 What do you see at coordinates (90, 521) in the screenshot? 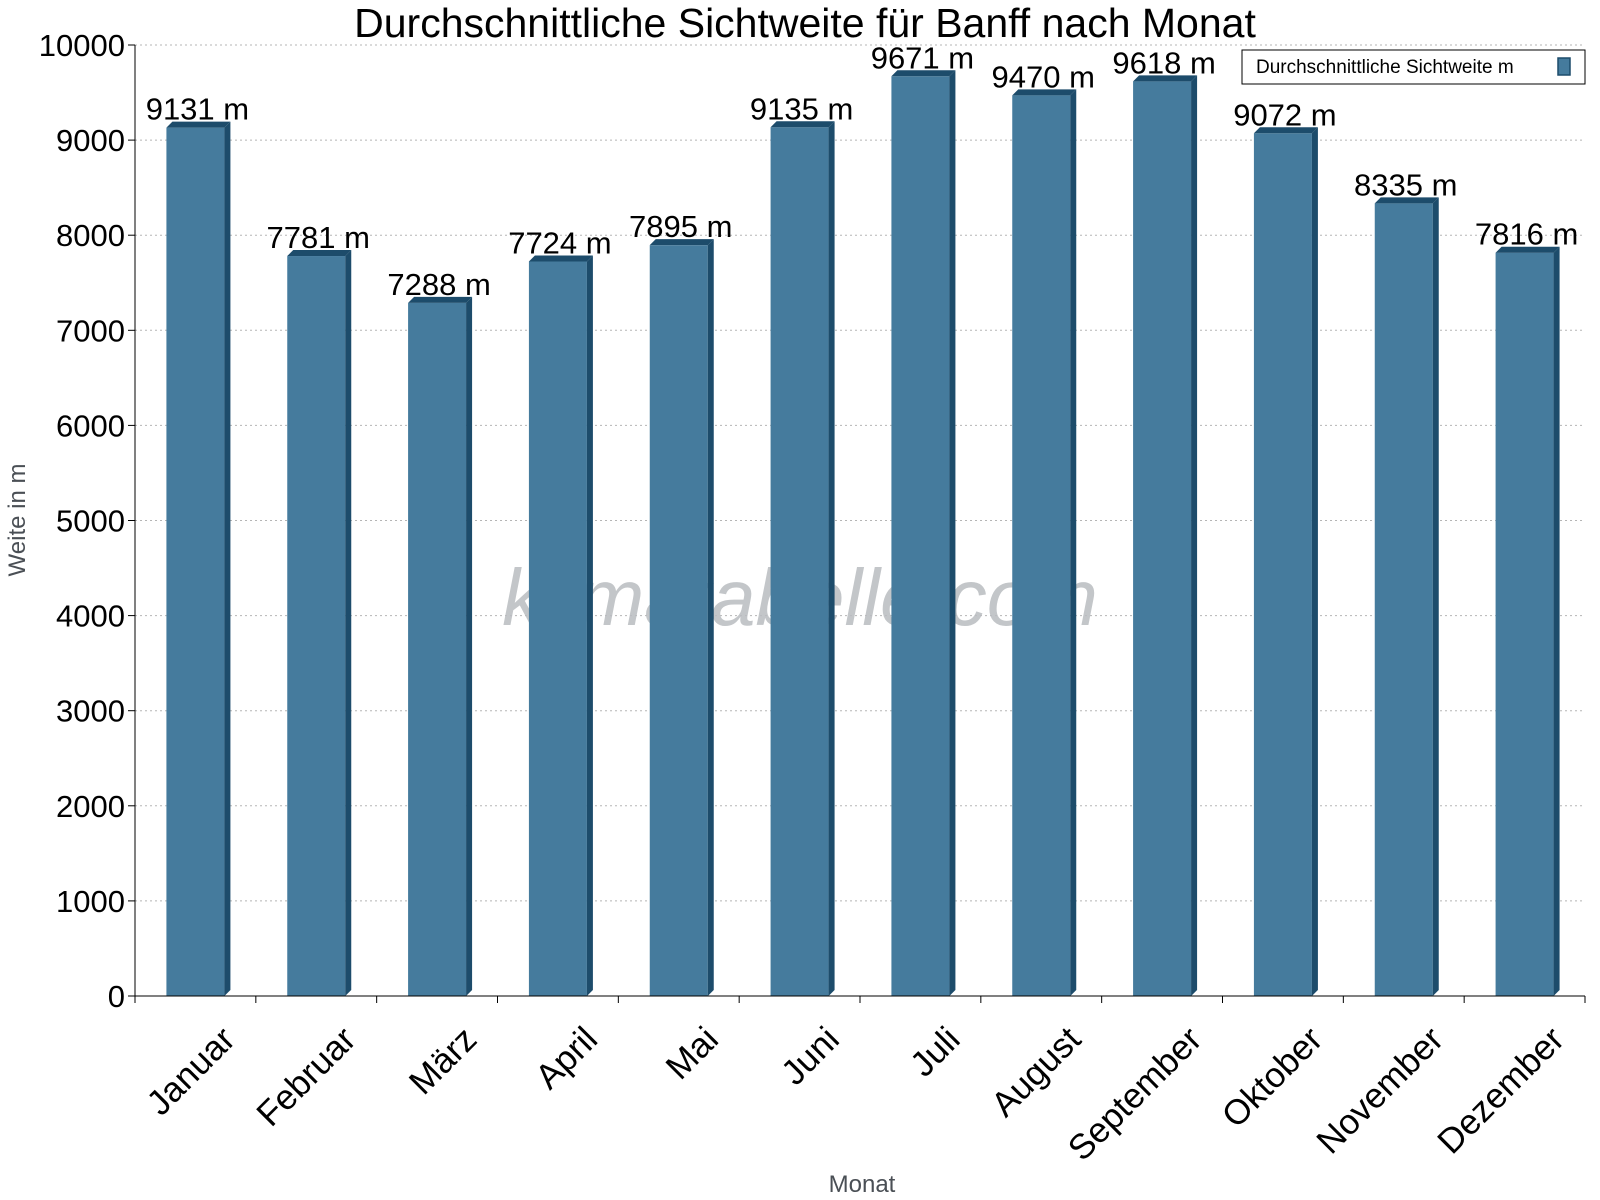
I see `y-tick-label: 5000` at bounding box center [90, 521].